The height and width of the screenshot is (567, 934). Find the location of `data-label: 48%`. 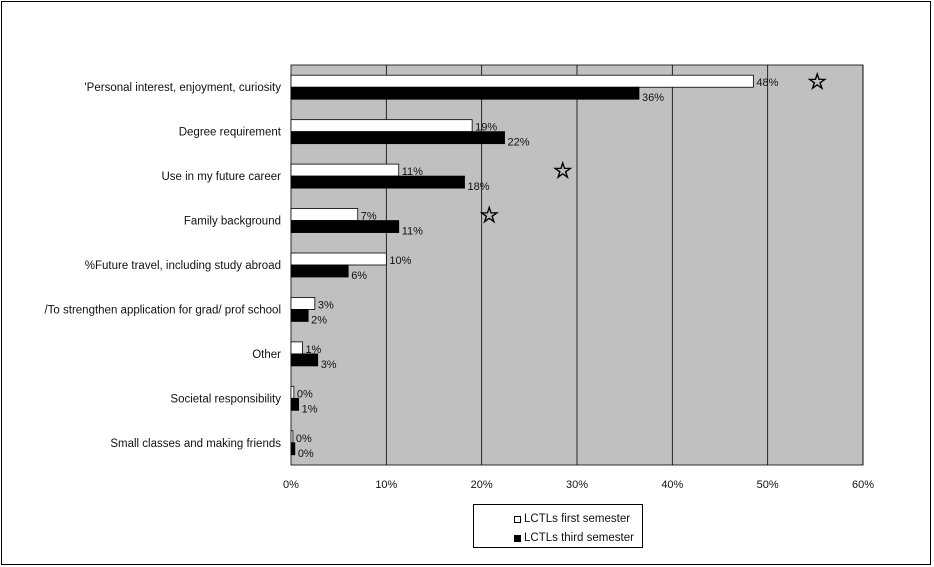

data-label: 48% is located at coordinates (767, 83).